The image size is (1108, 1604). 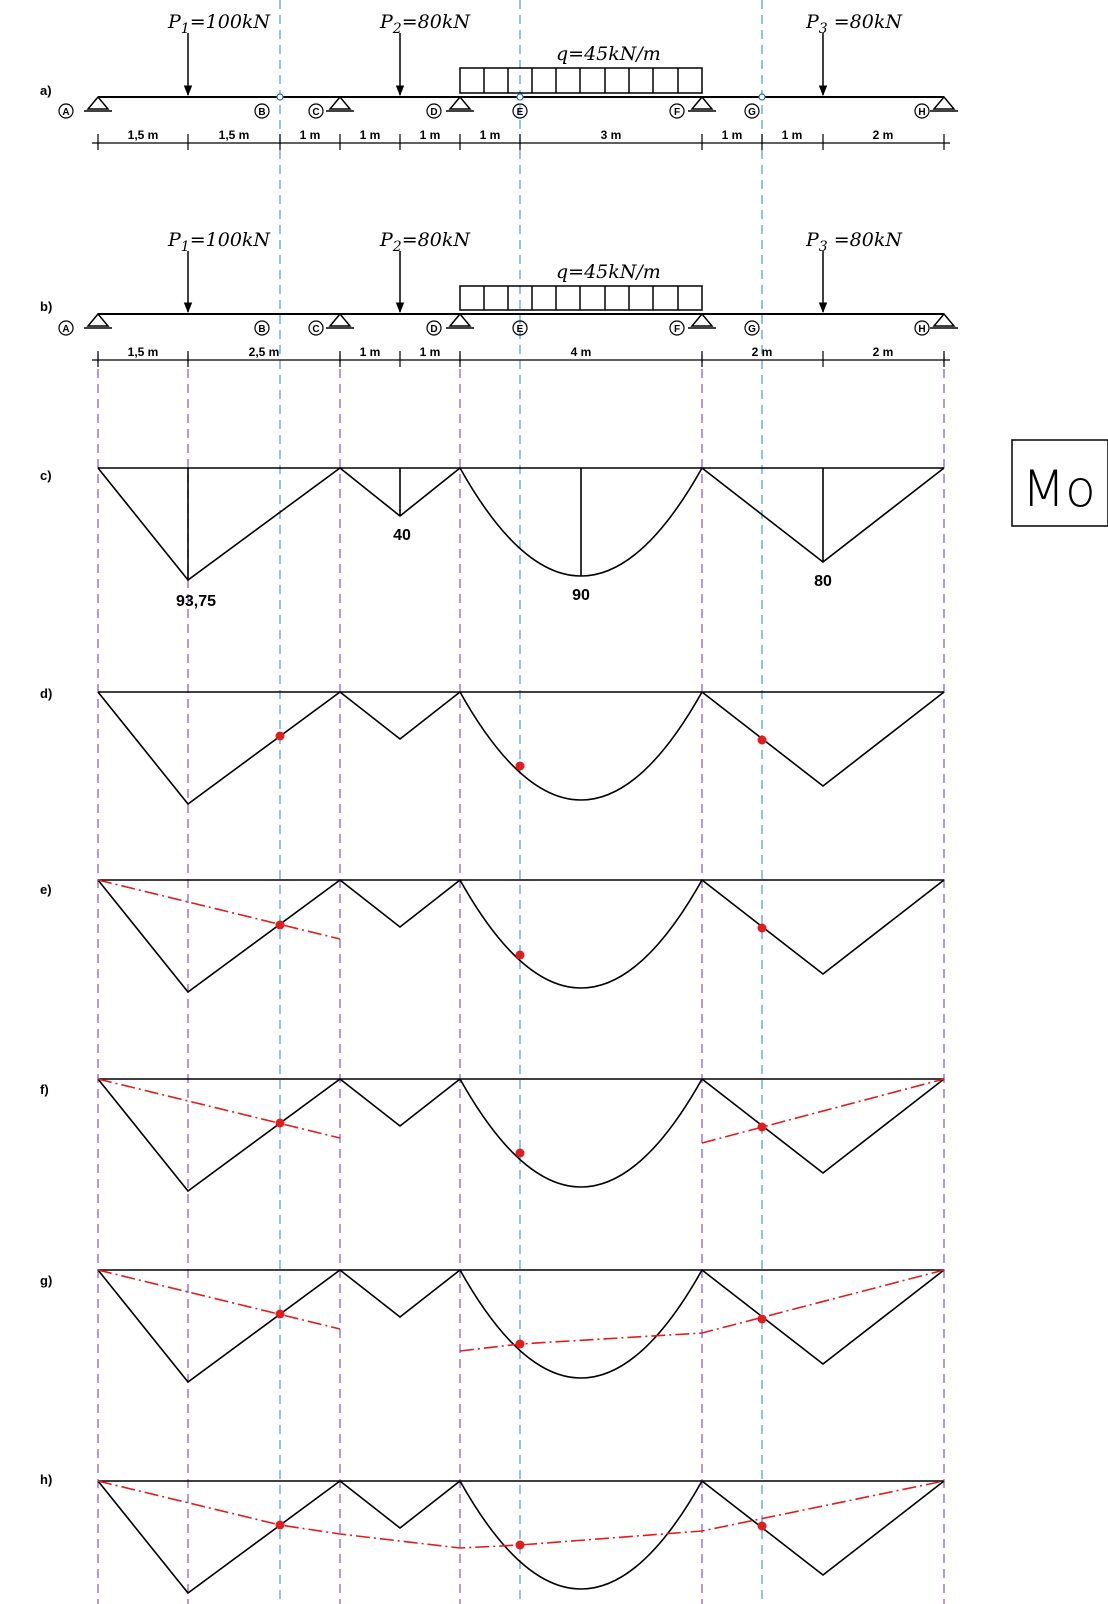 I want to click on beam-a-point-loads, so click(x=505, y=65).